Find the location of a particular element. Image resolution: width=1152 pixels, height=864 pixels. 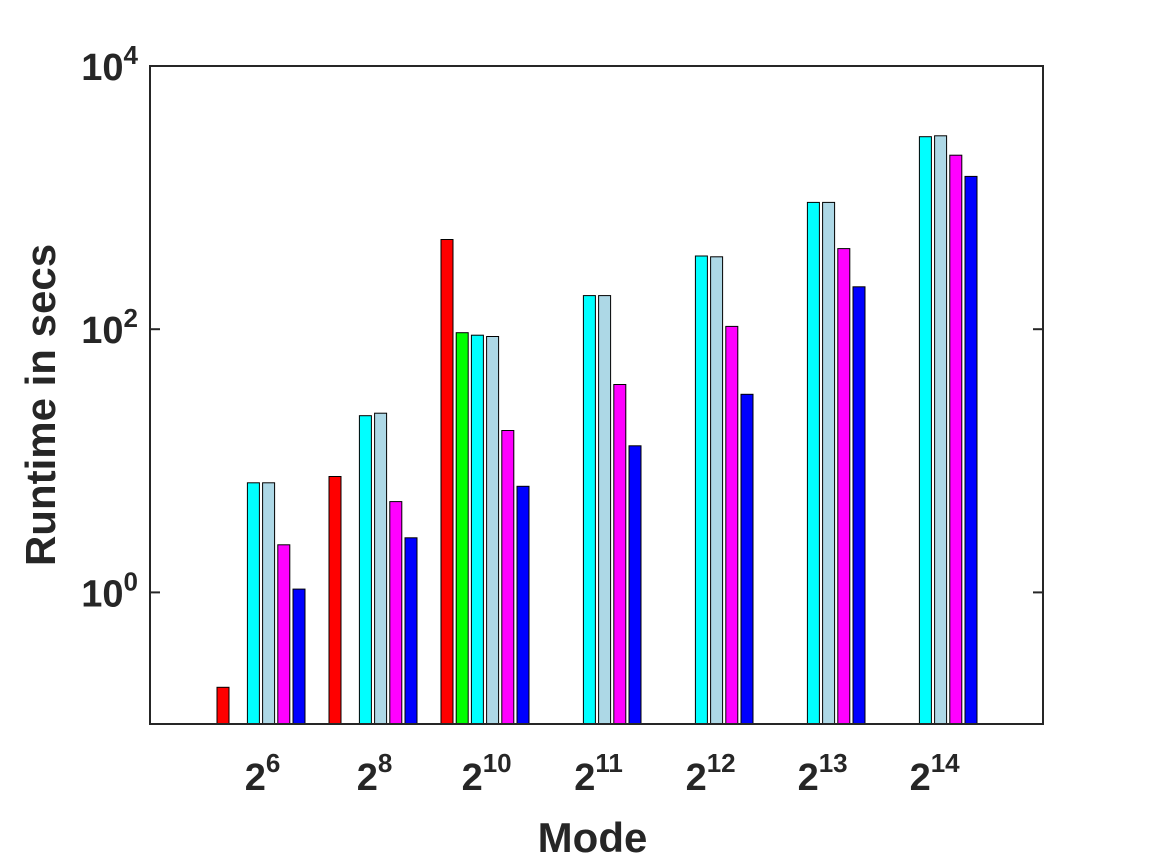

x-tick-label-4: 211 is located at coordinates (598, 773).